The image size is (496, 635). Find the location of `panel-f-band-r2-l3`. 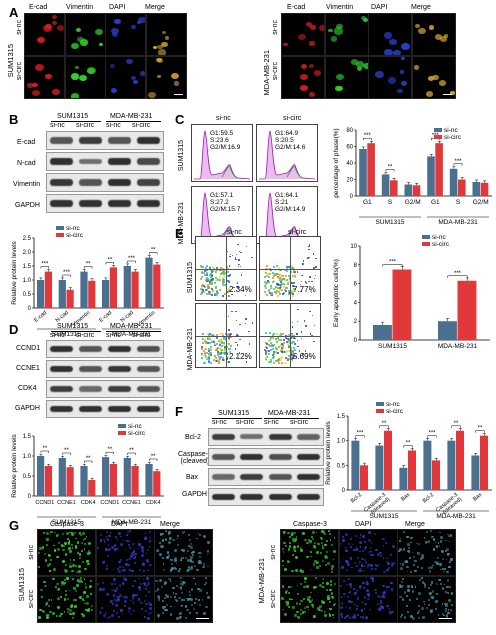

panel-f-band-r2-l3 is located at coordinates (280, 457).